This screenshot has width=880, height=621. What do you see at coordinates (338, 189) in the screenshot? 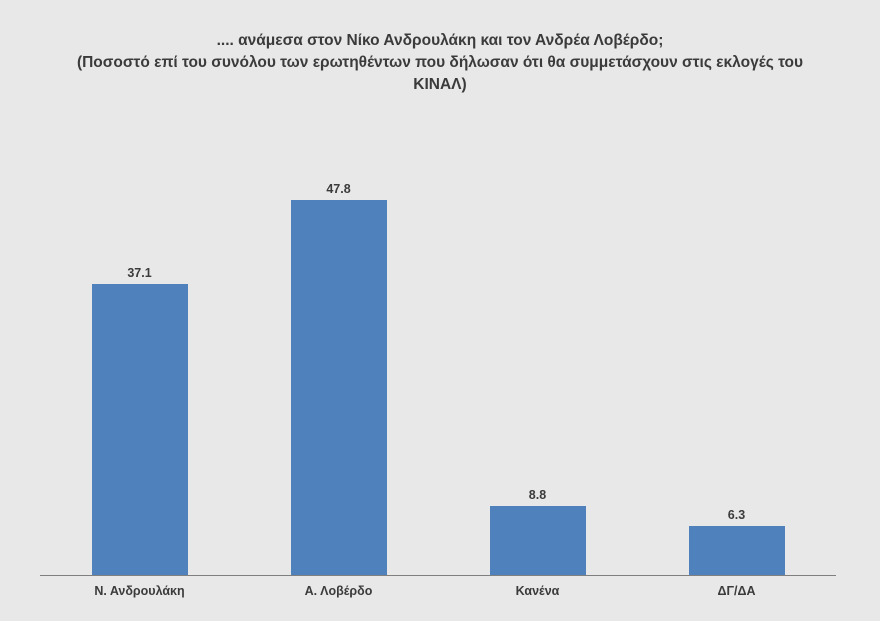
I see `bar-value-label: 47.8` at bounding box center [338, 189].